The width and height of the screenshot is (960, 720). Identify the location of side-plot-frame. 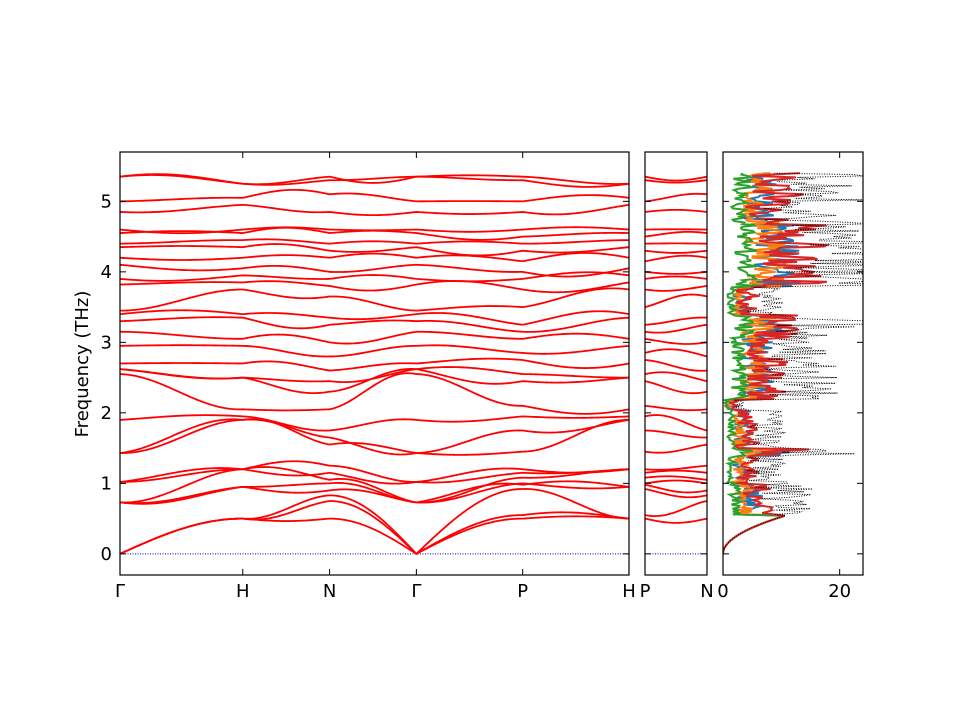
(676, 363).